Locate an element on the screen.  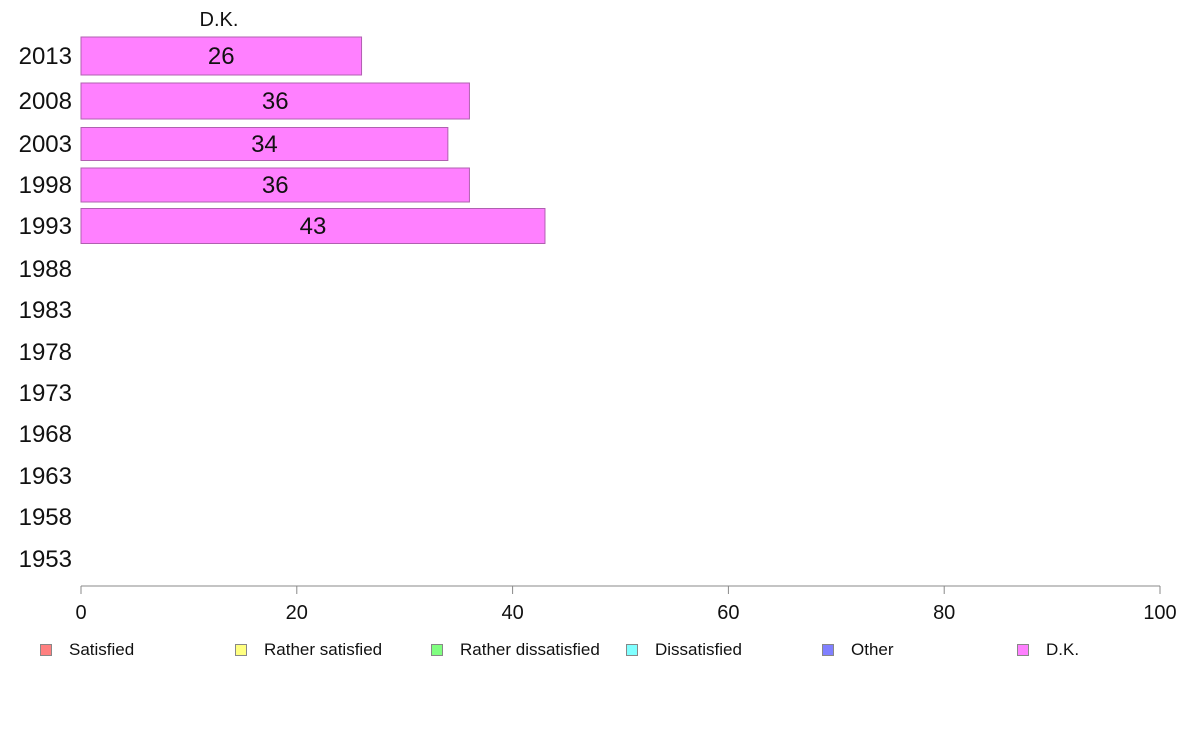
x-axis: 0 20 40 60 80 100 is located at coordinates (626, 604).